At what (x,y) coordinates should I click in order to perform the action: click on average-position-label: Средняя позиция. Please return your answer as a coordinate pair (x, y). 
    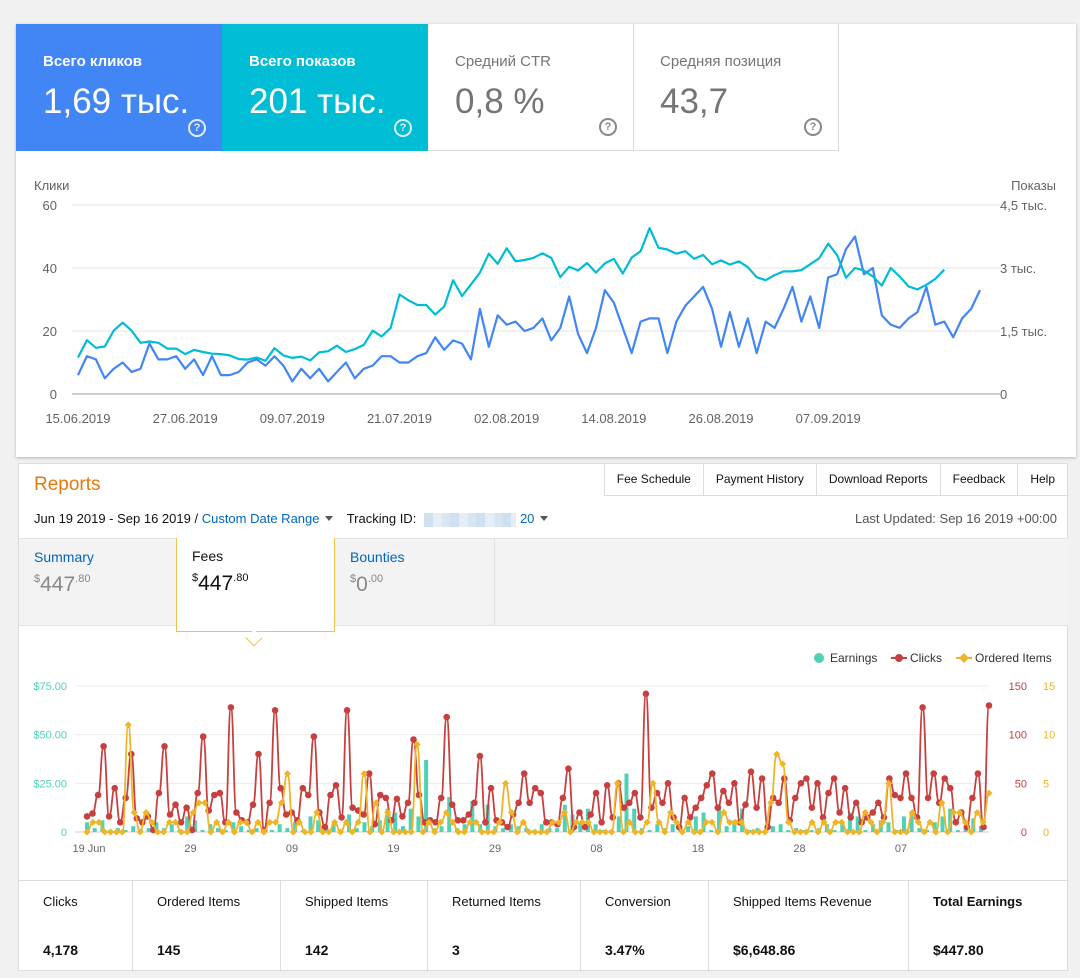
    Looking at the image, I should click on (721, 61).